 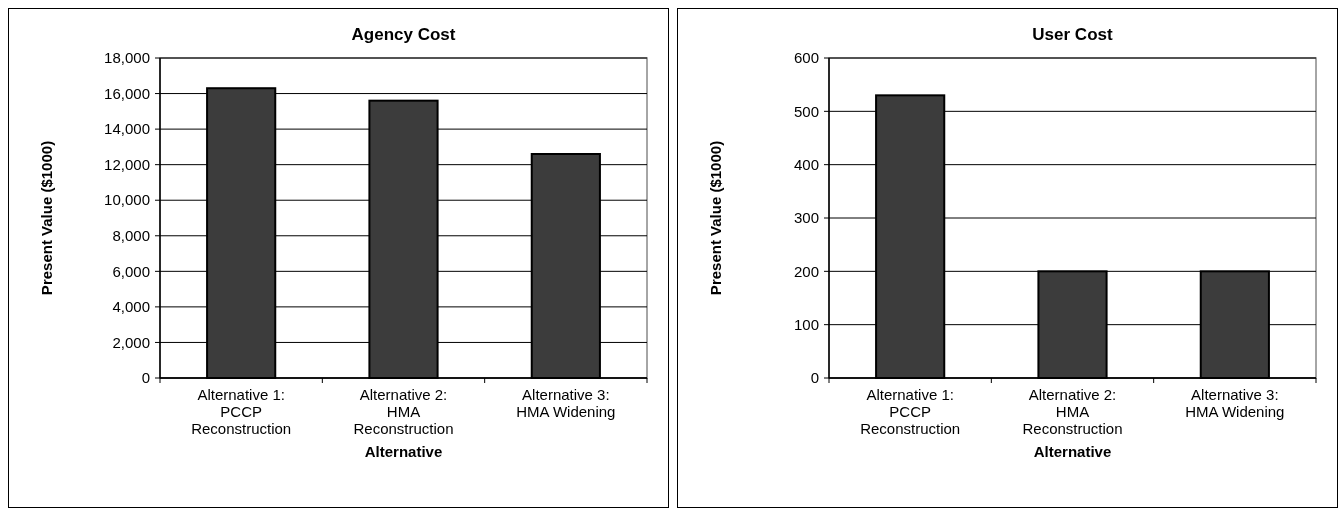 I want to click on chart-title: Agency Cost, so click(x=403, y=34).